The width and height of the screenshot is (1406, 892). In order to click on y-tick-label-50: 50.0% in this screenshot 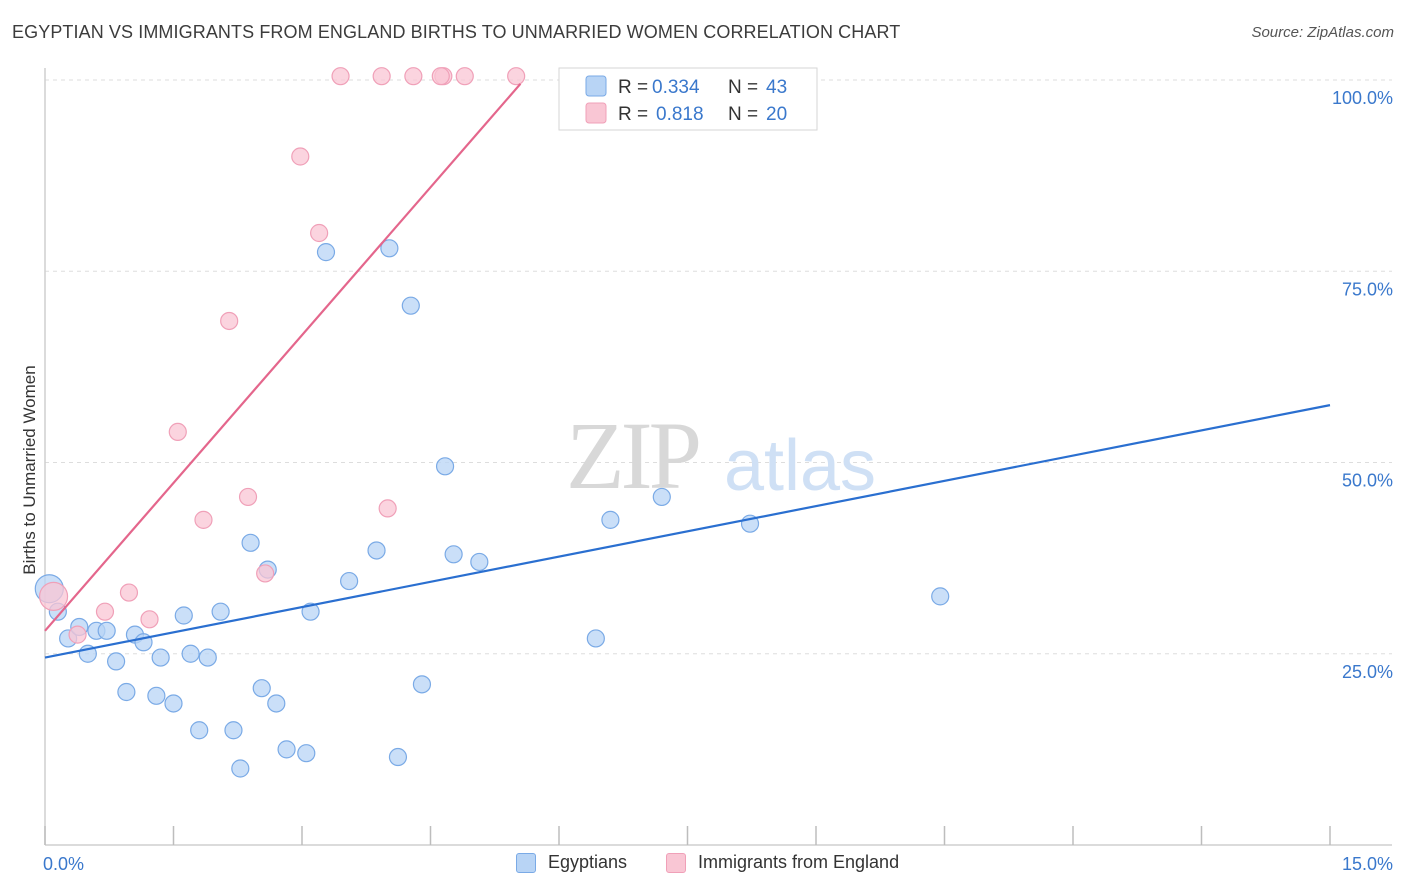, I will do `click(1367, 481)`.